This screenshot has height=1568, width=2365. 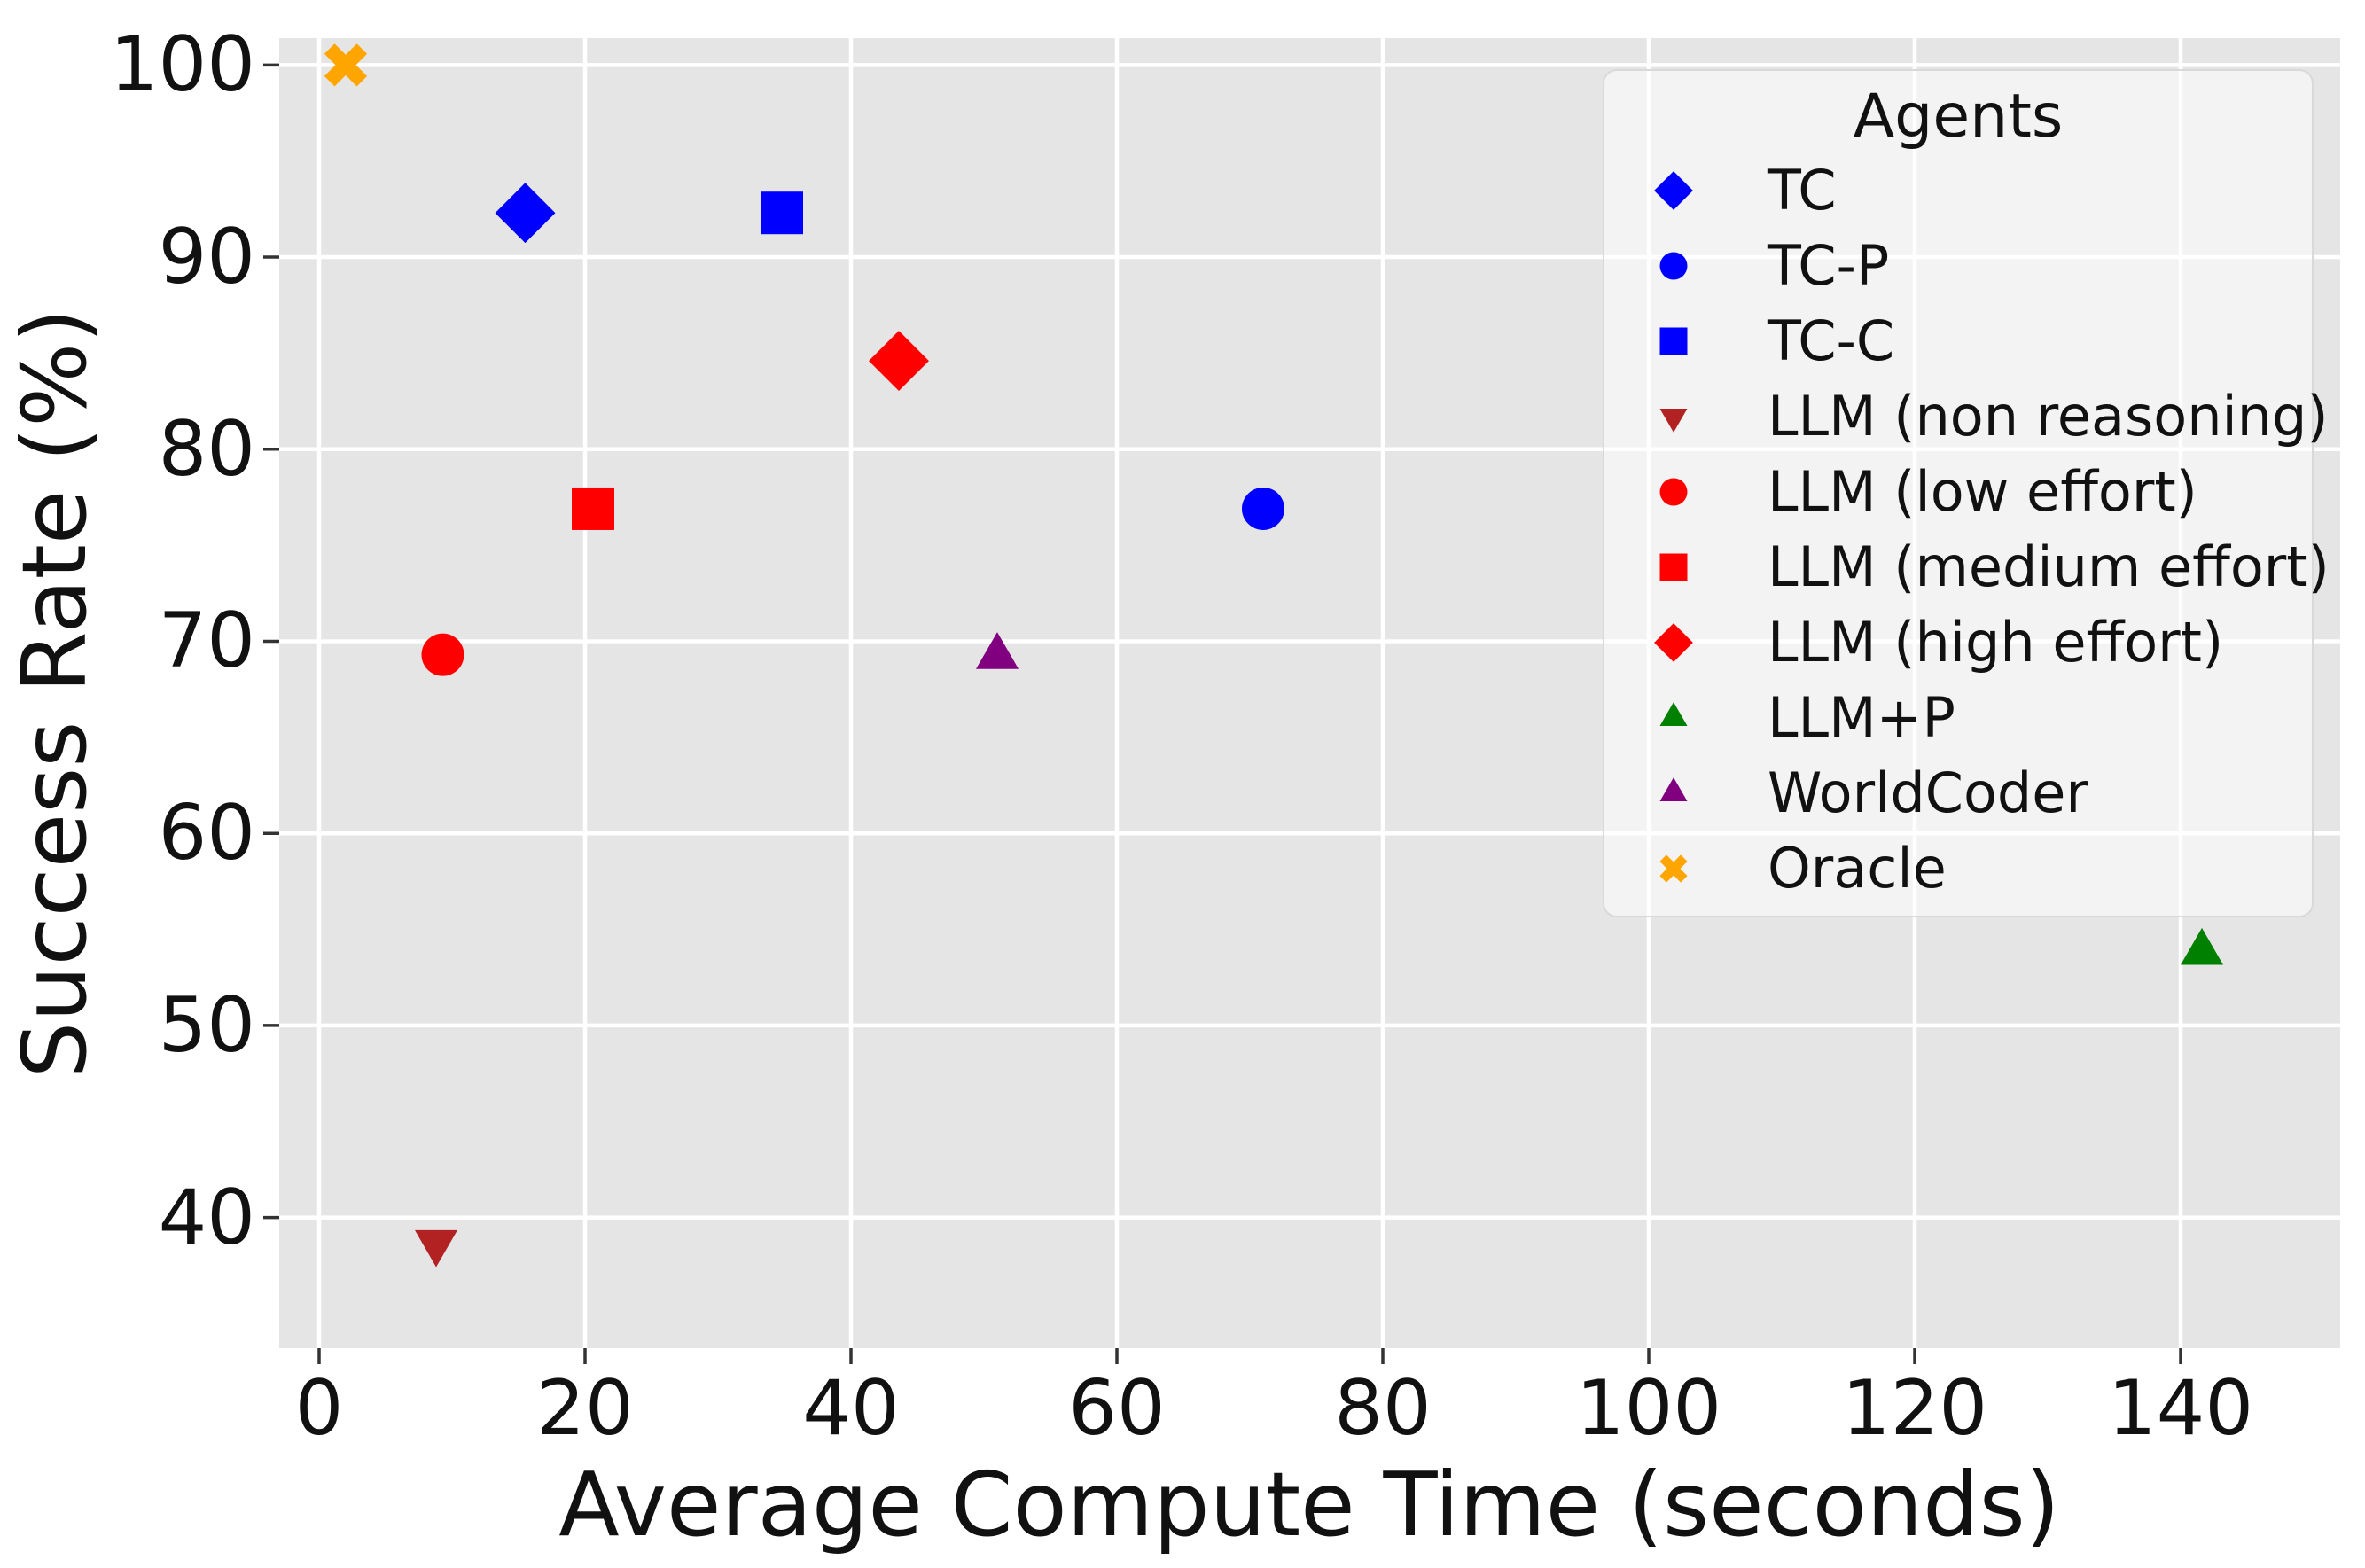 What do you see at coordinates (206, 641) in the screenshot?
I see `y-tick-label: 70` at bounding box center [206, 641].